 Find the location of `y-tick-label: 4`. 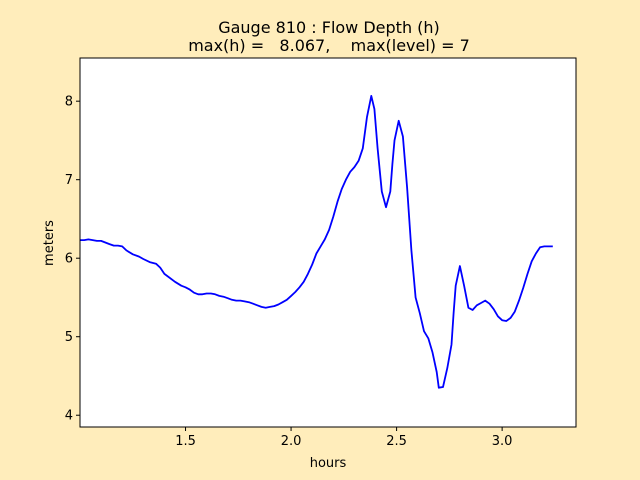

y-tick-label: 4 is located at coordinates (69, 416).